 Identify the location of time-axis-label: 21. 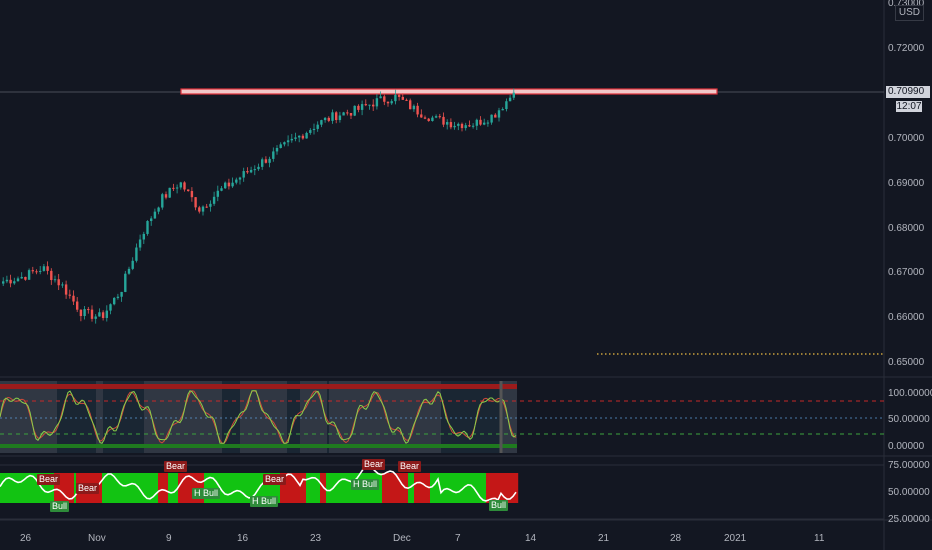
(604, 538).